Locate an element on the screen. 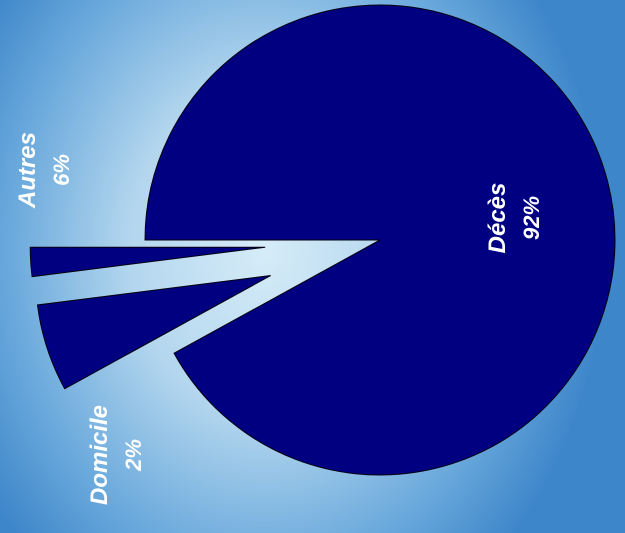  pie-slice-domicile is located at coordinates (147, 262).